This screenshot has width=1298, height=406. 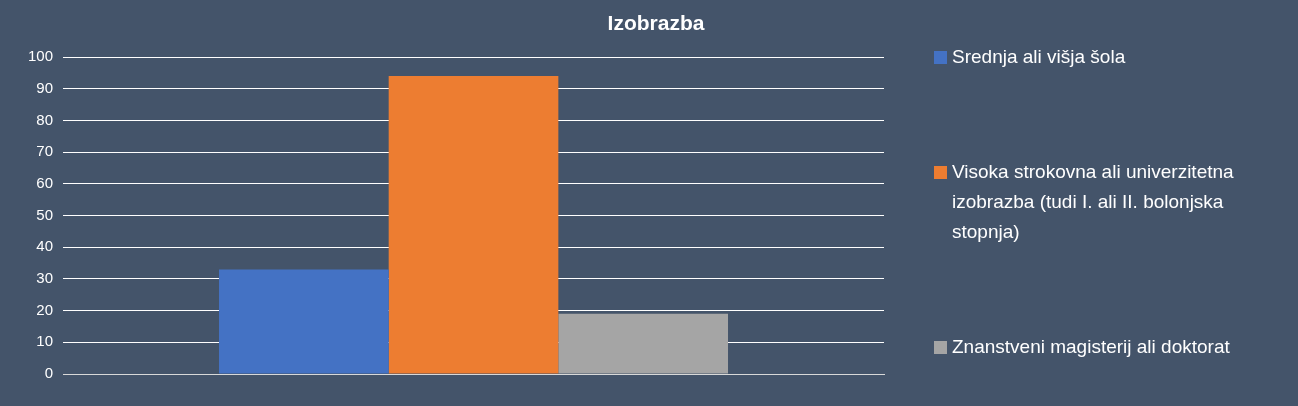 What do you see at coordinates (49, 373) in the screenshot?
I see `y-tick-label: 0` at bounding box center [49, 373].